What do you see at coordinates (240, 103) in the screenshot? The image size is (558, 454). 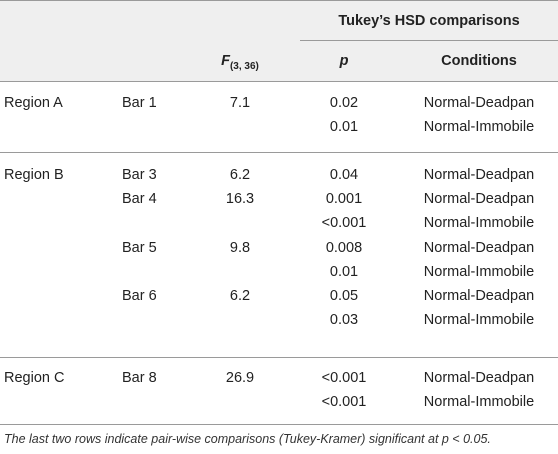 I see `f-value-cell: 7.1` at bounding box center [240, 103].